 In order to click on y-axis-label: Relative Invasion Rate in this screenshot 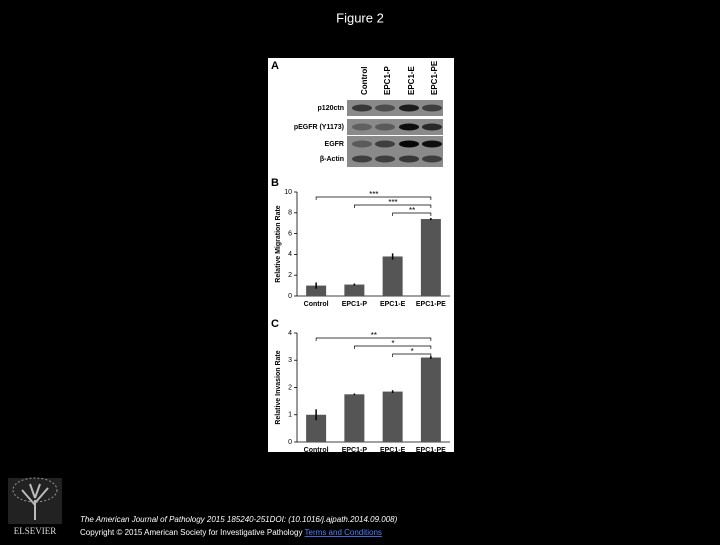, I will do `click(278, 387)`.